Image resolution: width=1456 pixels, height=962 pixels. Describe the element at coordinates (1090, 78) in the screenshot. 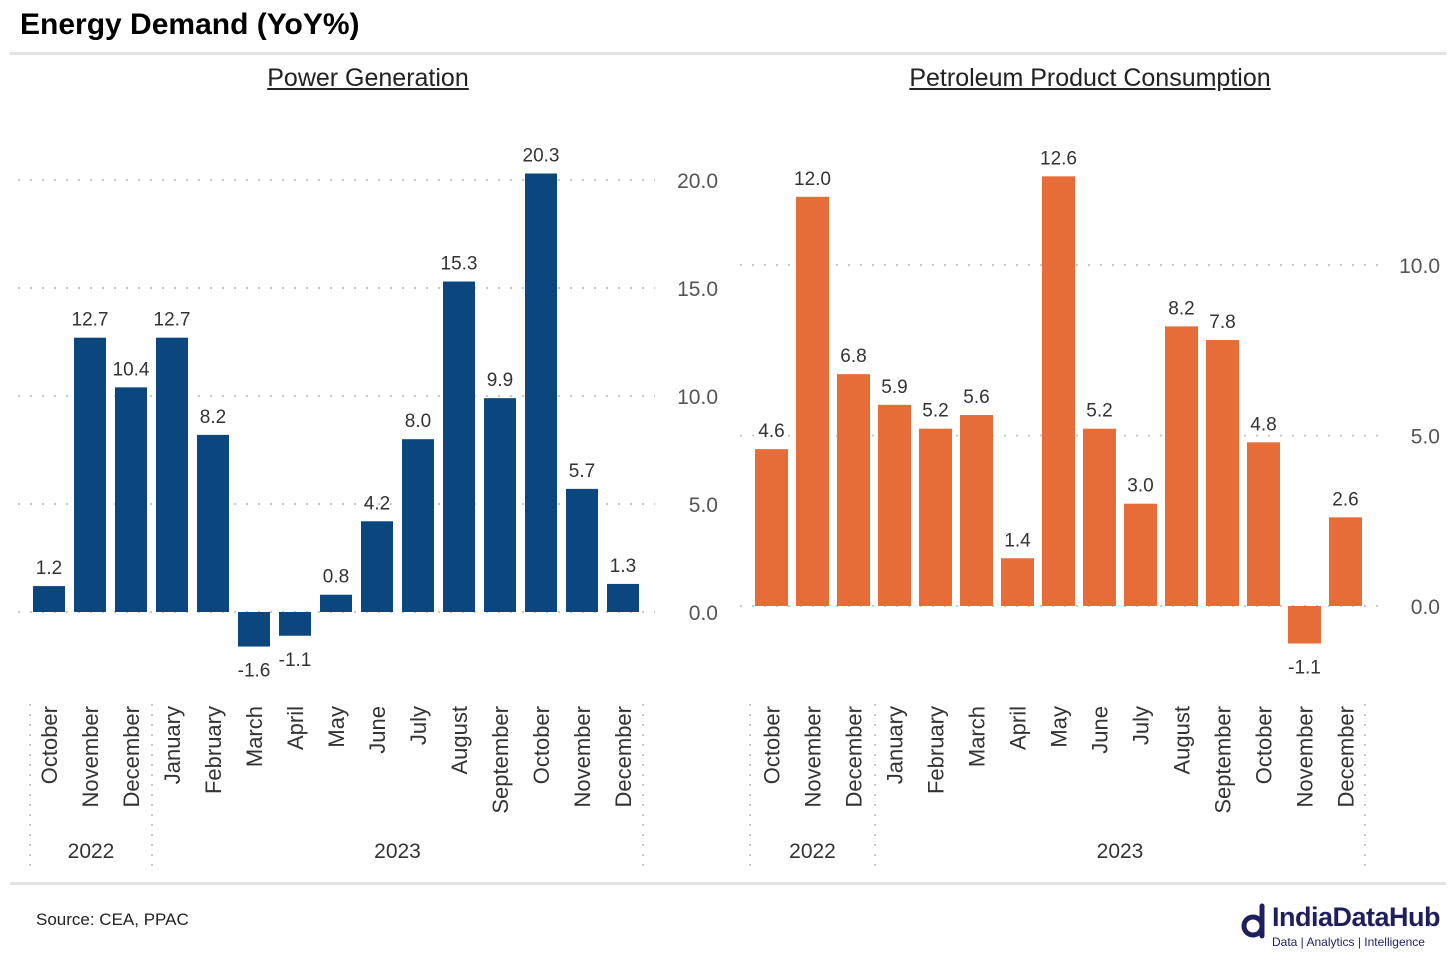

I see `chart-title-petroleum: Petroleum Product Consumption` at that location.